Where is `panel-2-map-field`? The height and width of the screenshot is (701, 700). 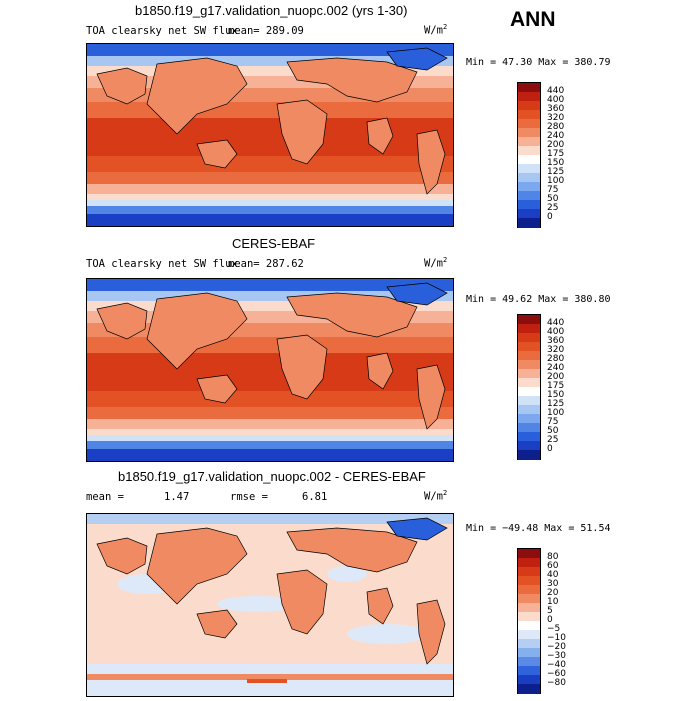
panel-2-map-field is located at coordinates (270, 370).